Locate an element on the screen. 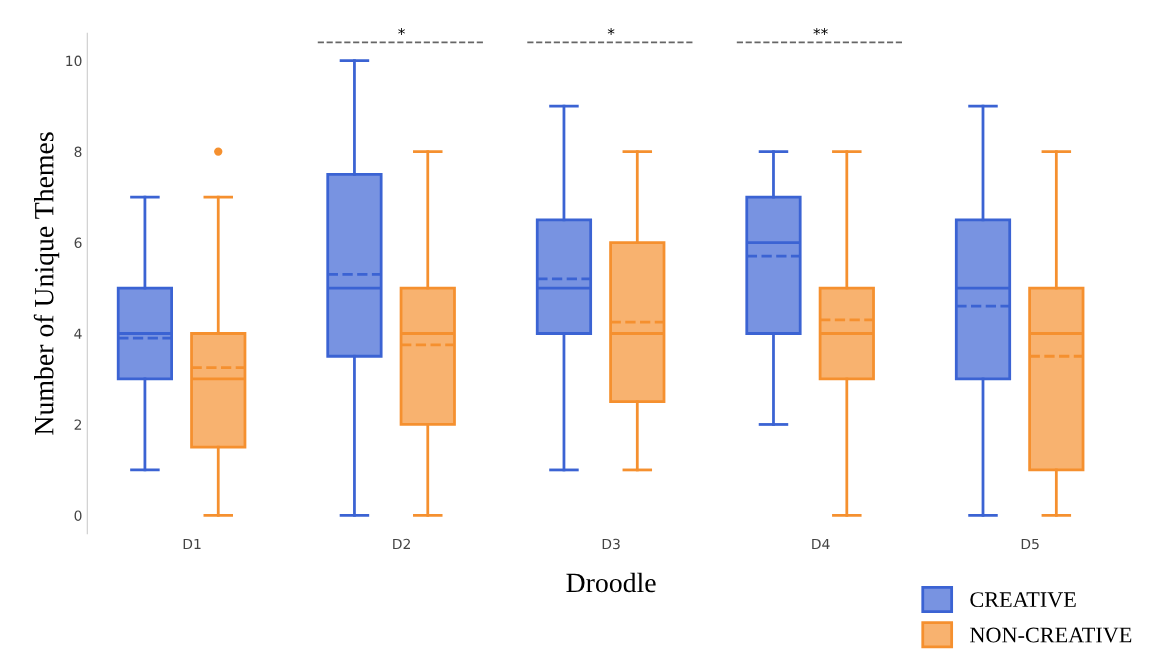  x-axis-title: Droodle is located at coordinates (611, 582).